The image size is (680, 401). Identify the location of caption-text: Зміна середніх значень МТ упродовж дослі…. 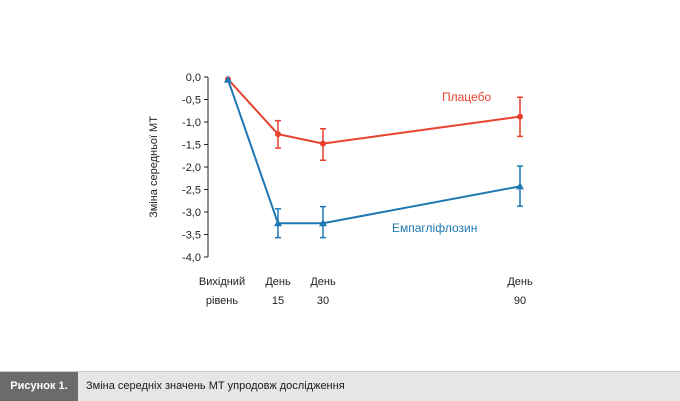
(215, 386).